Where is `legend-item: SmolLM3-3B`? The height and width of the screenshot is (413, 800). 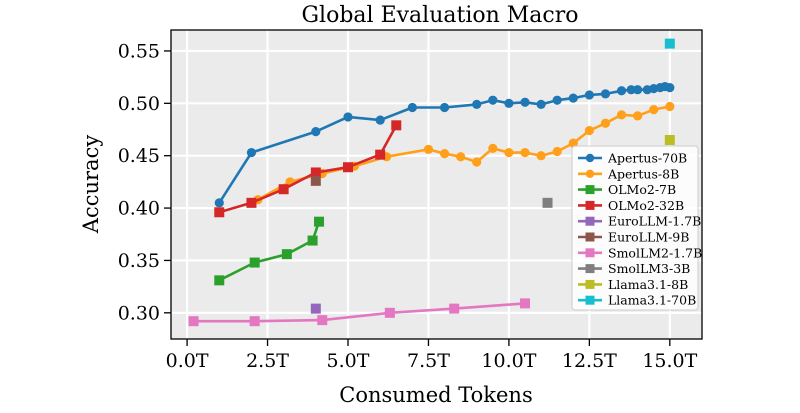 legend-item: SmolLM3-3B is located at coordinates (634, 268).